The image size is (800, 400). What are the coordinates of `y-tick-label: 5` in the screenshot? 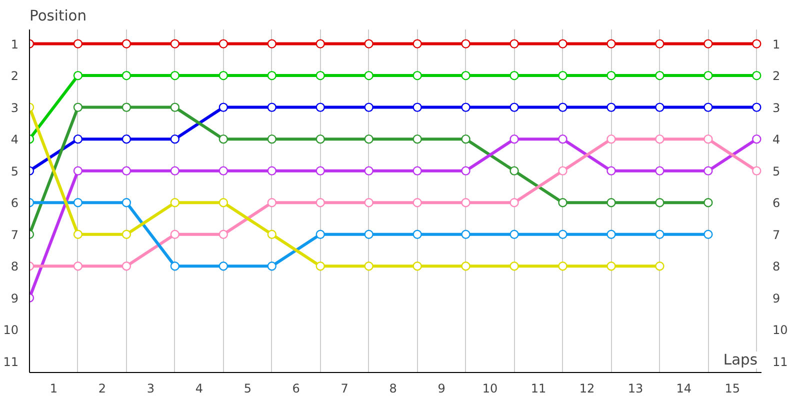 It's located at (14, 171).